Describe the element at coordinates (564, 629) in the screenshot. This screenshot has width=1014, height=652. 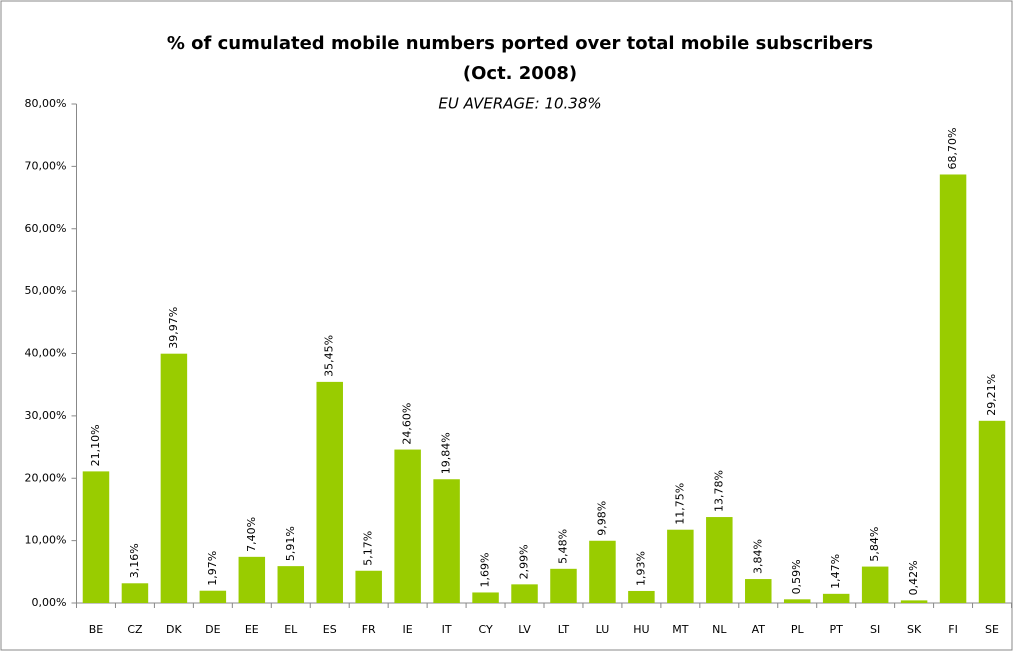
I see `x-tick-label: LT` at that location.